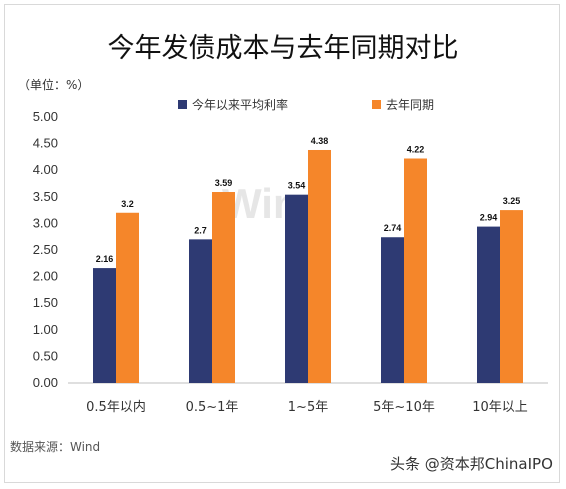  What do you see at coordinates (416, 149) in the screenshot?
I see `data-label: 4.22` at bounding box center [416, 149].